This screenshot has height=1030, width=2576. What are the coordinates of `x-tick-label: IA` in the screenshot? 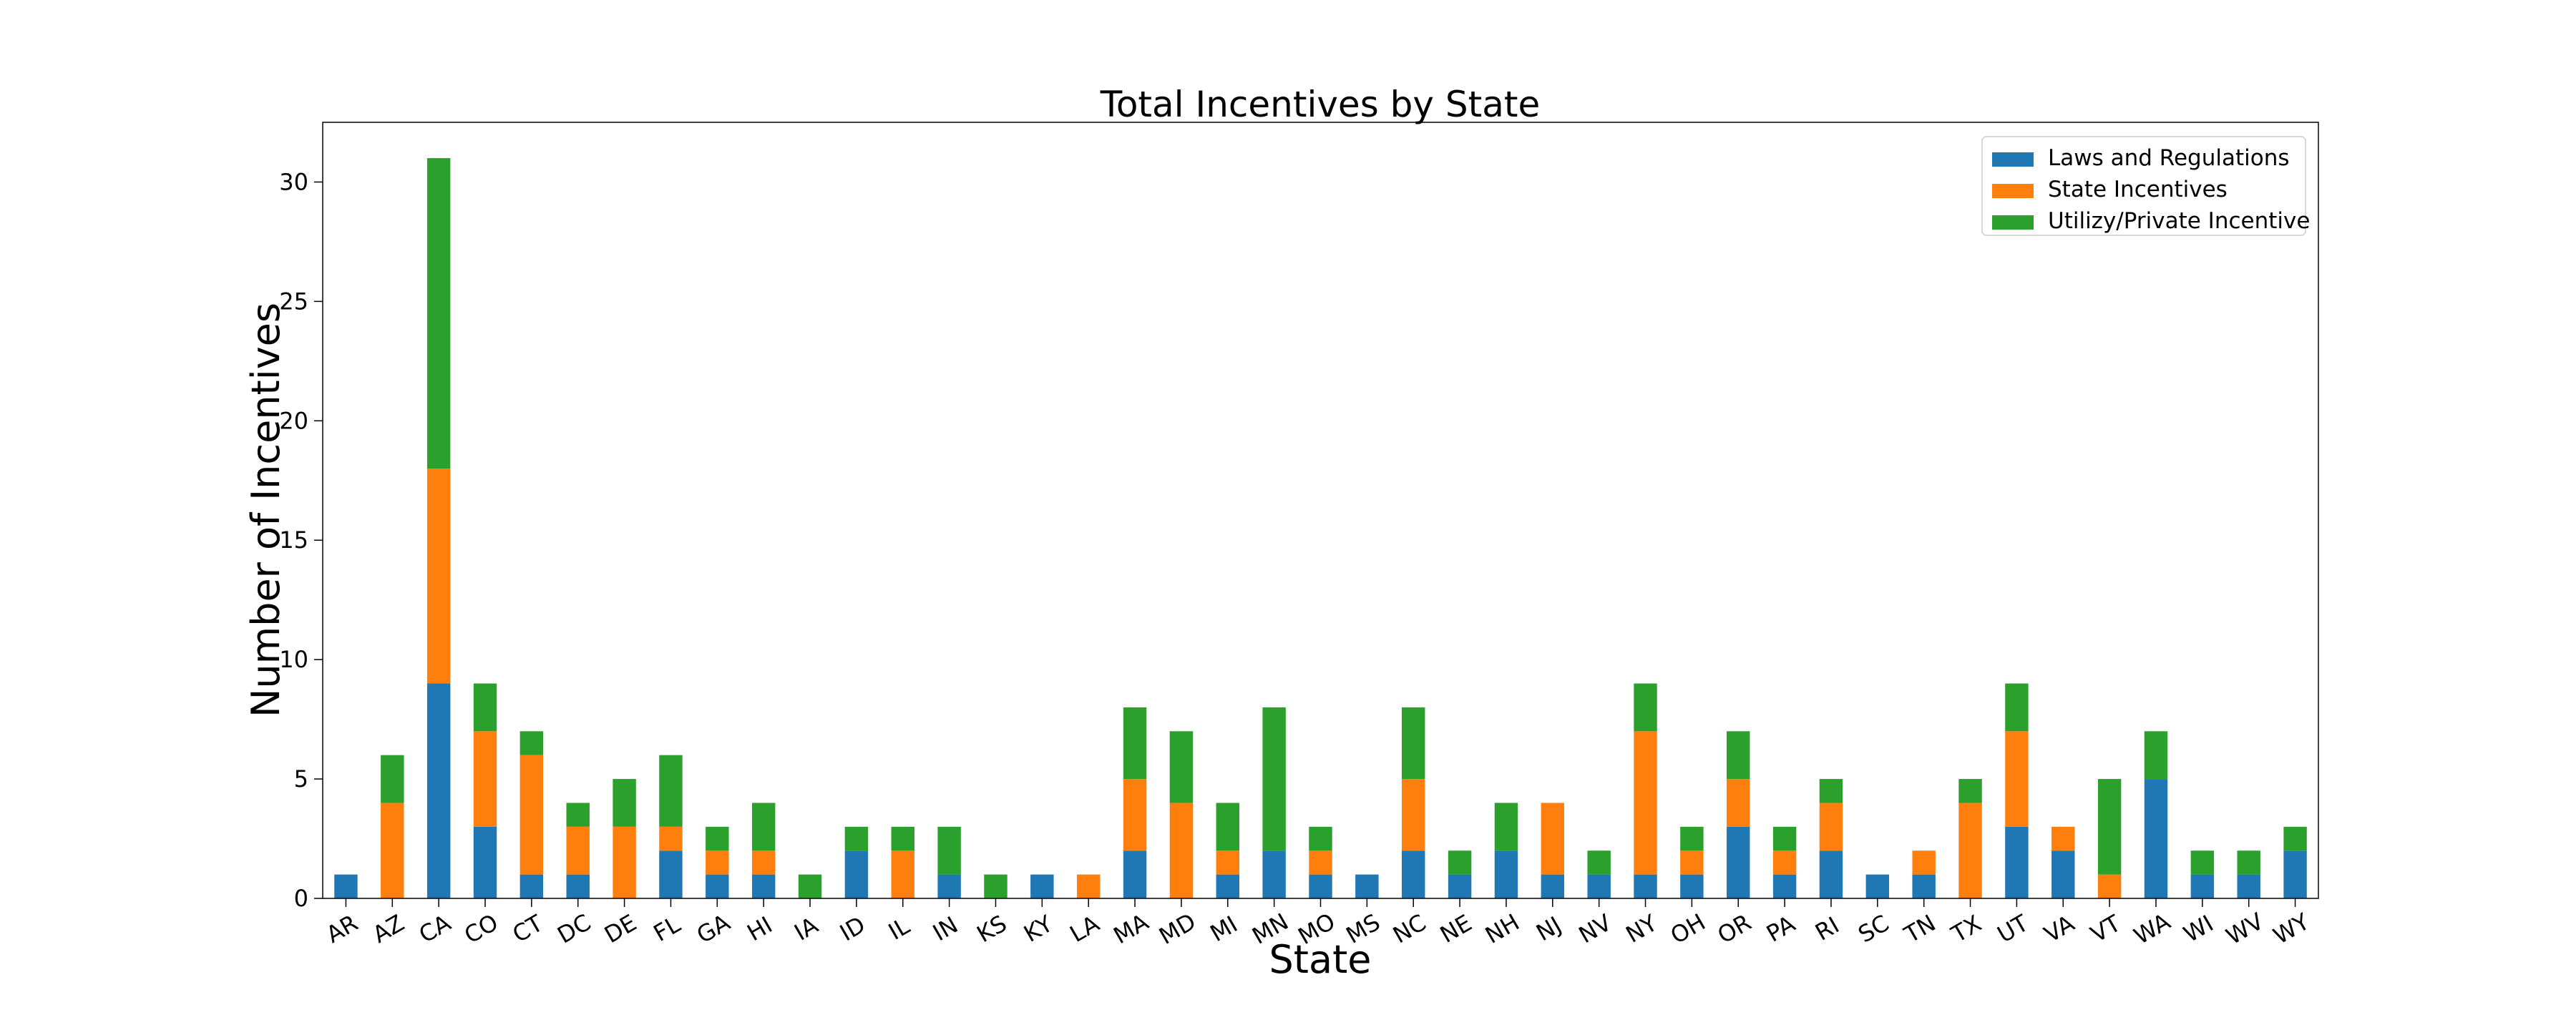 It's located at (805, 928).